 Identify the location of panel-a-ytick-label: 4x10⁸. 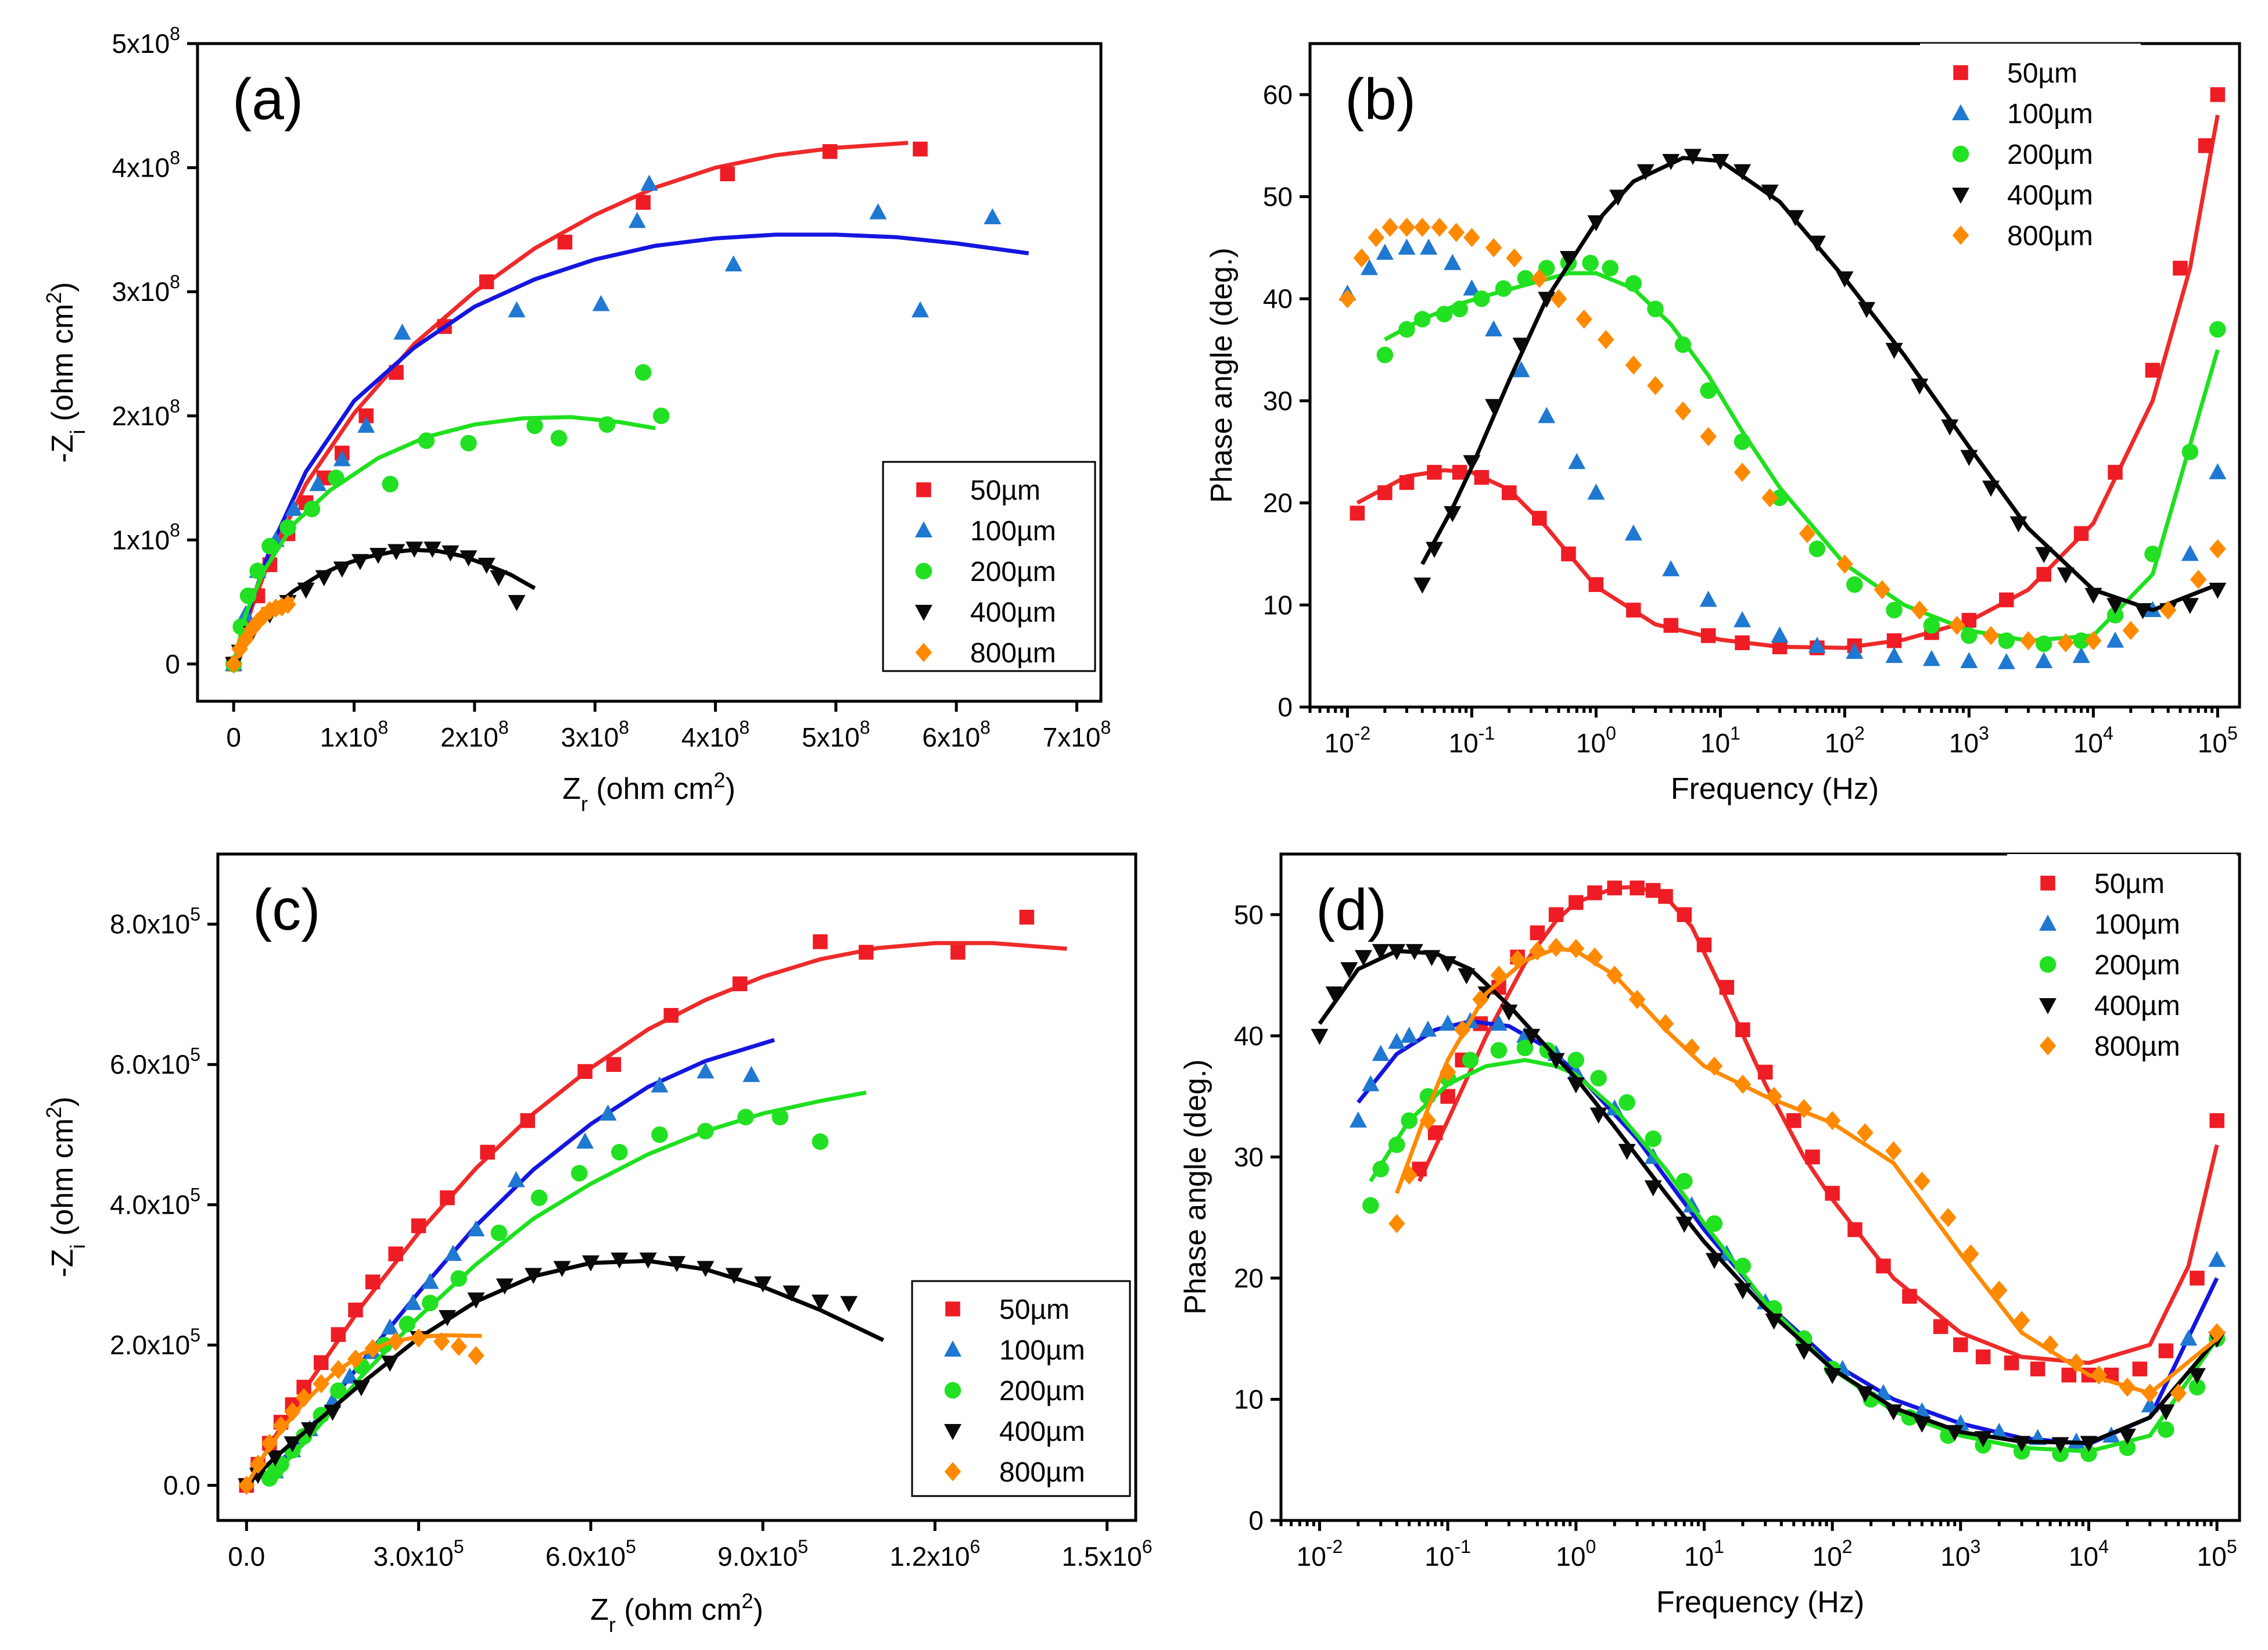
(146, 165).